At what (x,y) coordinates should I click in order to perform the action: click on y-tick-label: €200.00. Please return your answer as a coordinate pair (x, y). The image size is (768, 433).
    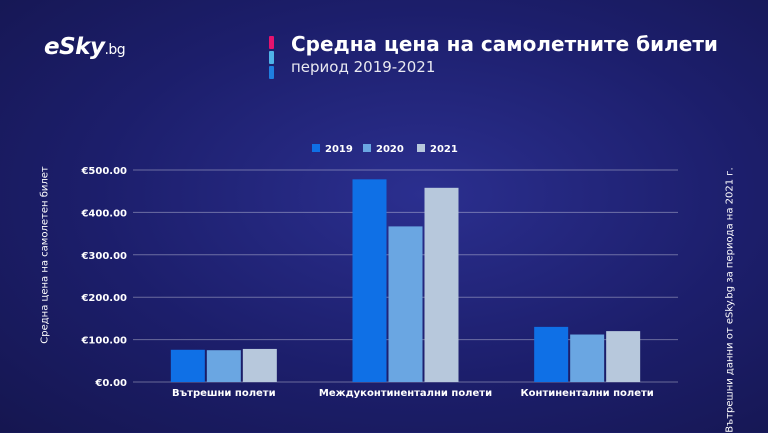
    Looking at the image, I should click on (103, 298).